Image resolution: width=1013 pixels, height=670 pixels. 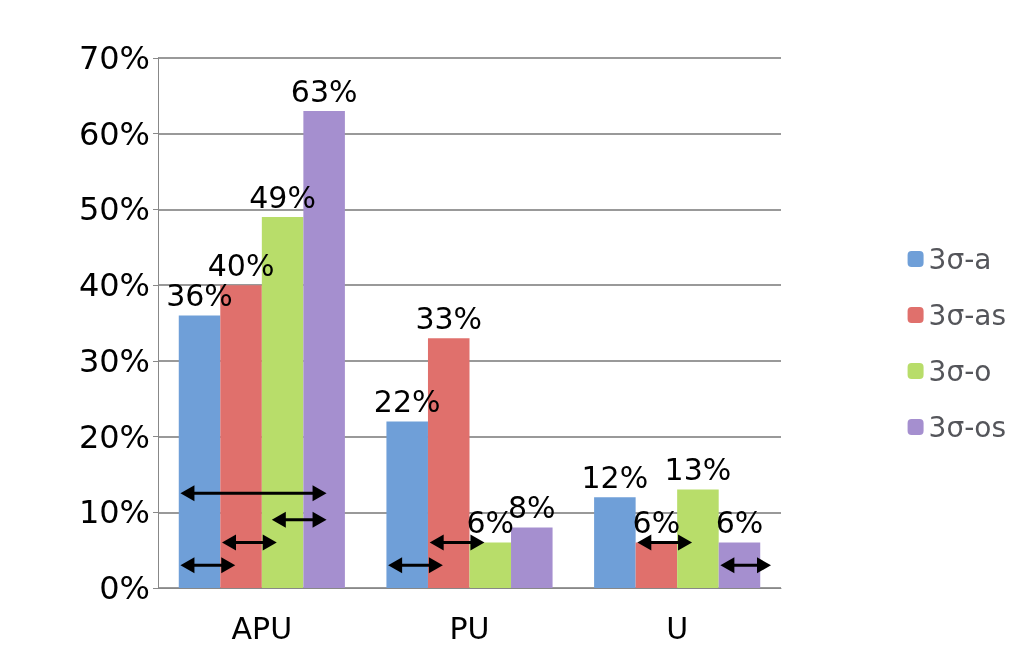 What do you see at coordinates (114, 512) in the screenshot?
I see `y-tick-label: 10%` at bounding box center [114, 512].